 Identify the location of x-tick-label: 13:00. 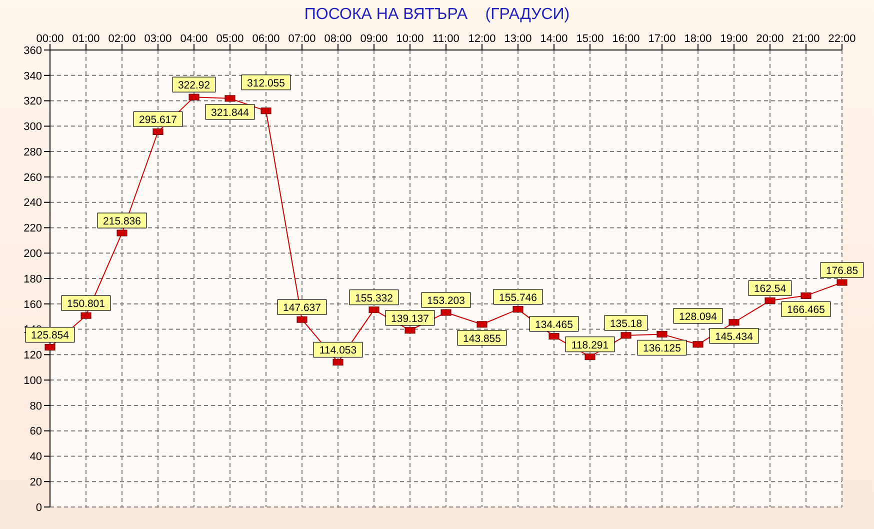
(518, 39).